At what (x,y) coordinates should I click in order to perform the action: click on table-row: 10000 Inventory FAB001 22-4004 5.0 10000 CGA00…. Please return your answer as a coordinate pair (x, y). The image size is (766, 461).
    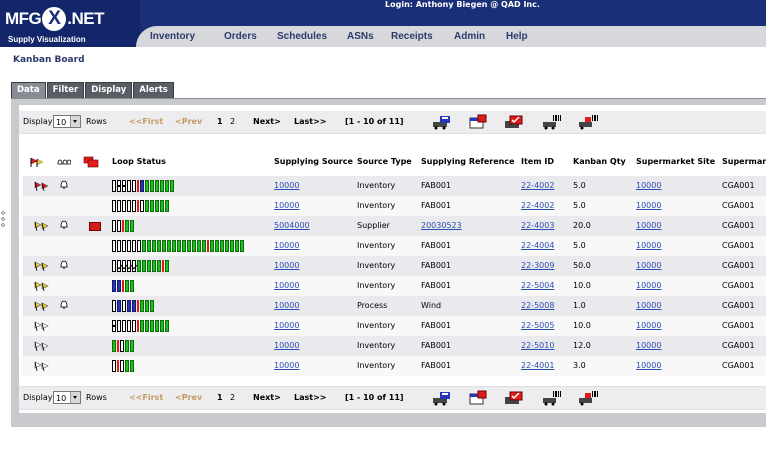
    Looking at the image, I should click on (394, 246).